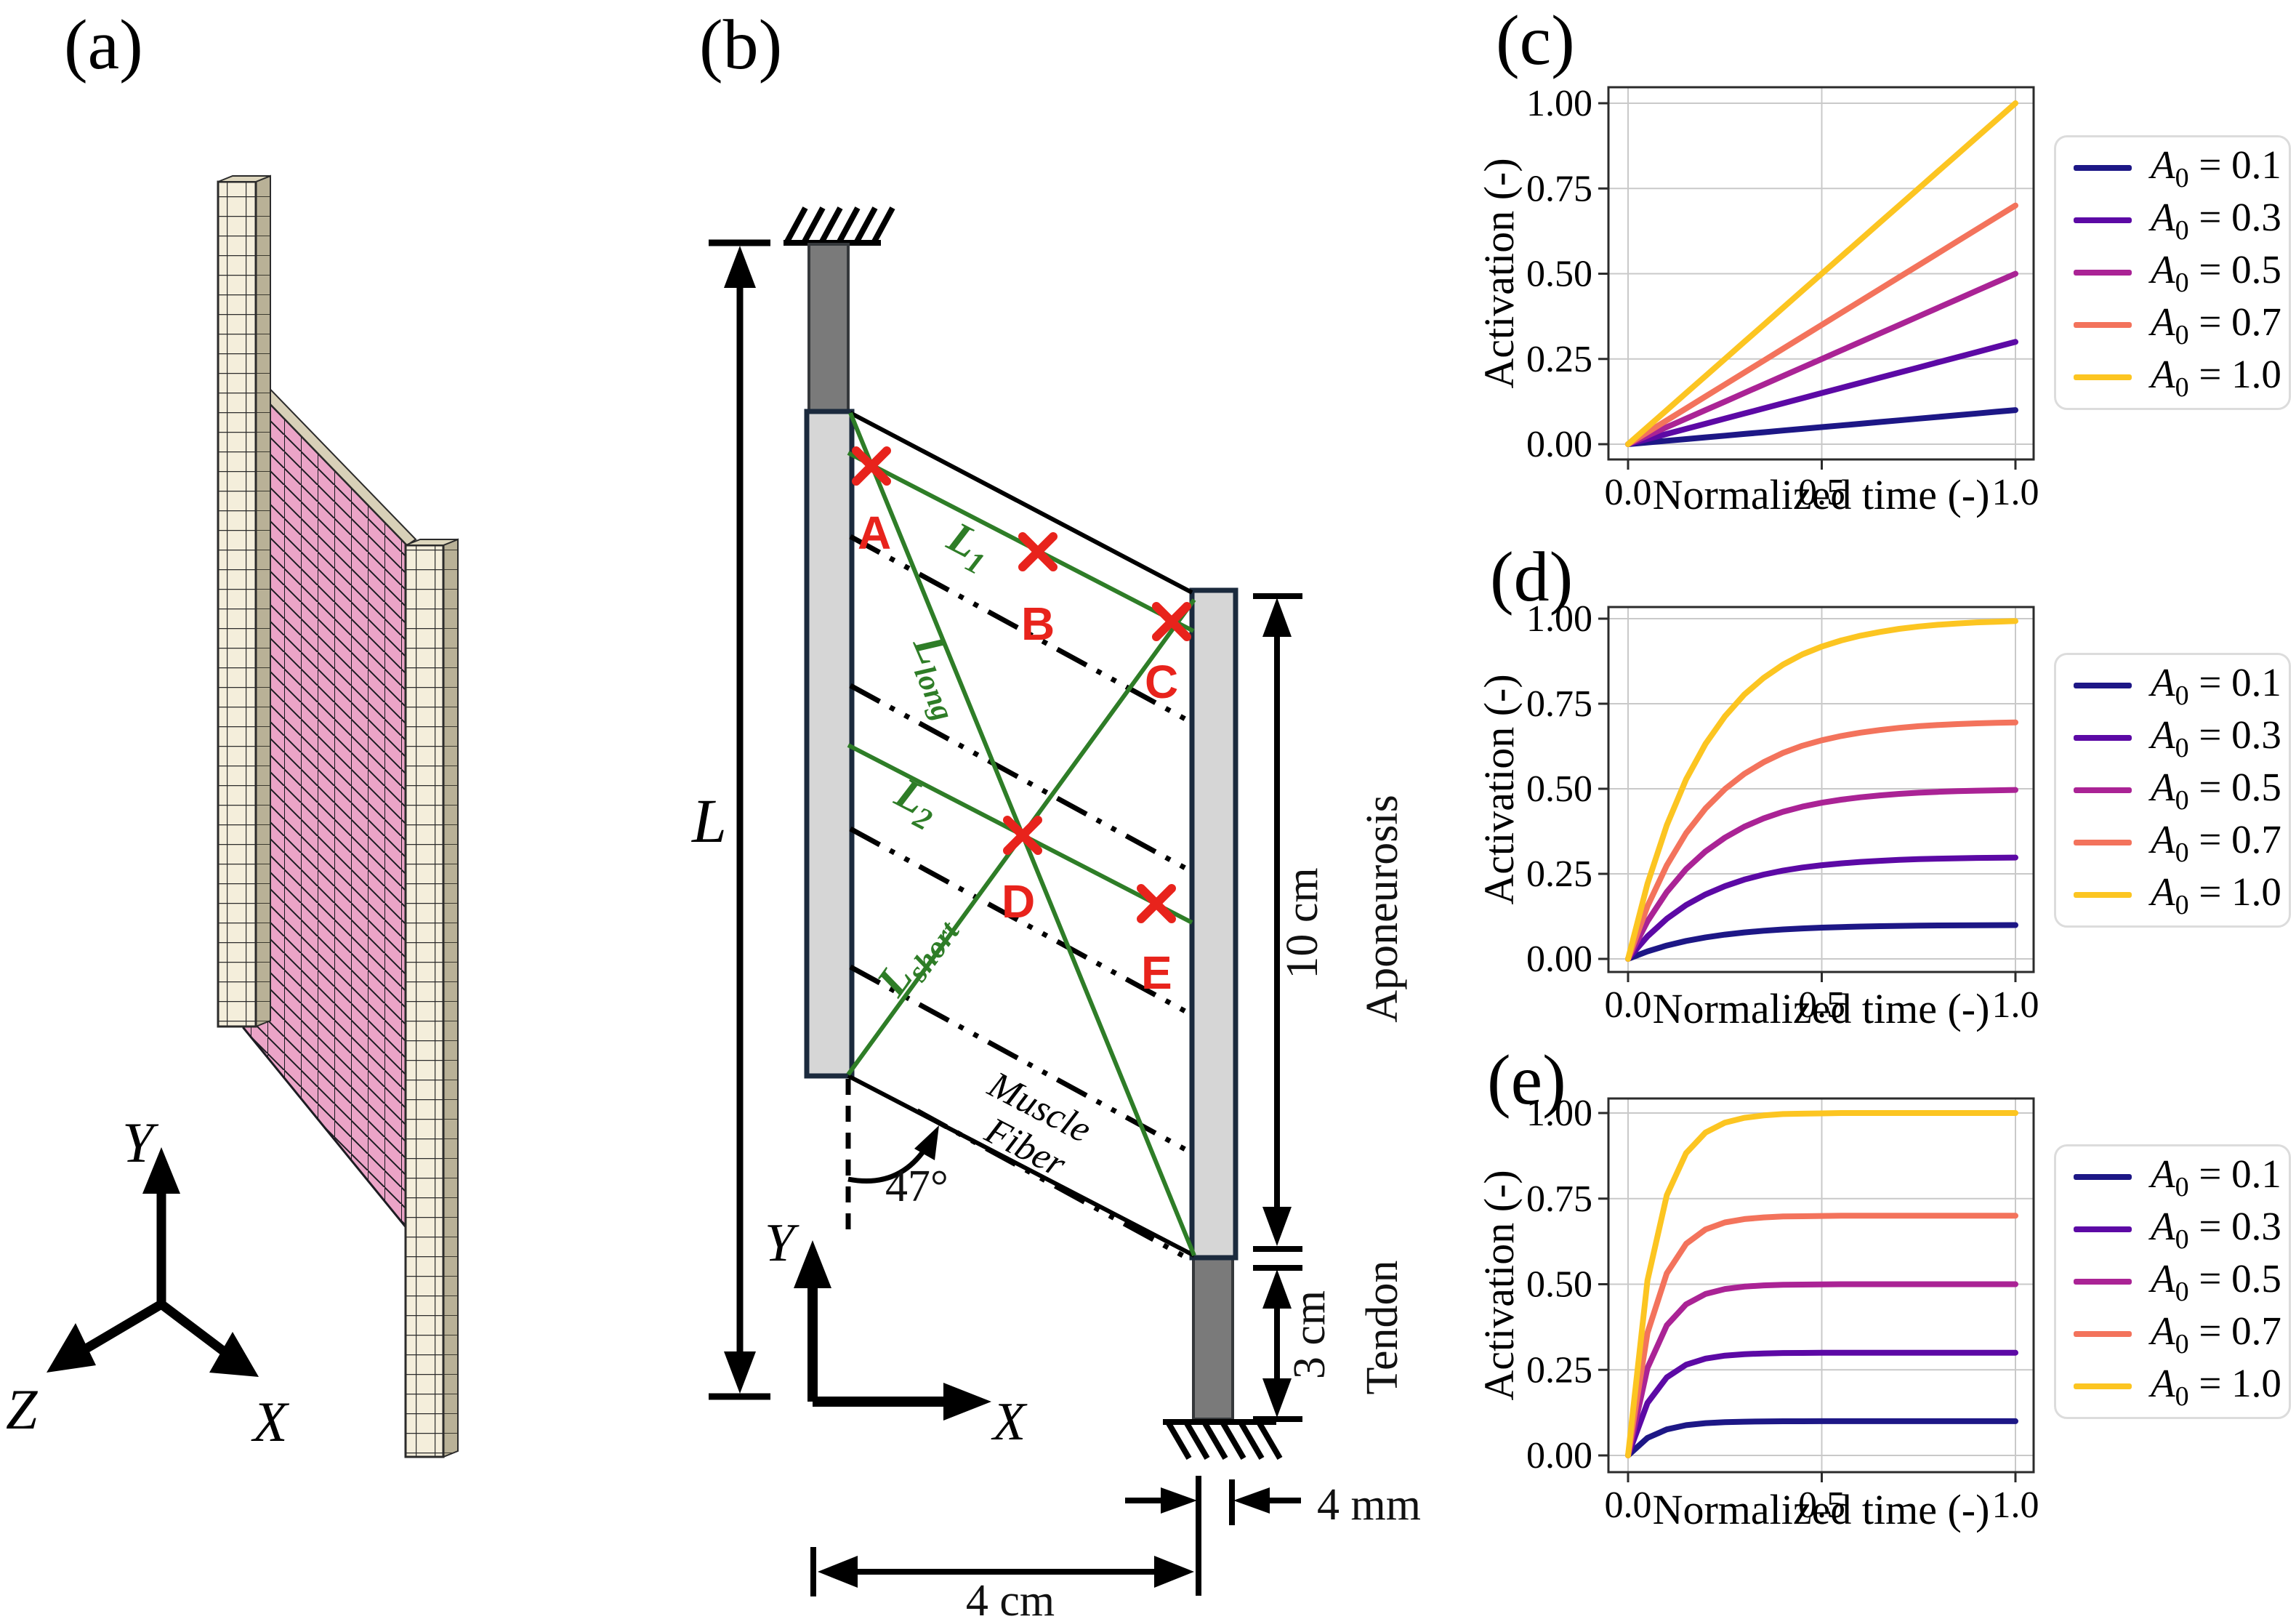 The width and height of the screenshot is (2296, 1619). What do you see at coordinates (1161, 682) in the screenshot?
I see `point-label-C: C` at bounding box center [1161, 682].